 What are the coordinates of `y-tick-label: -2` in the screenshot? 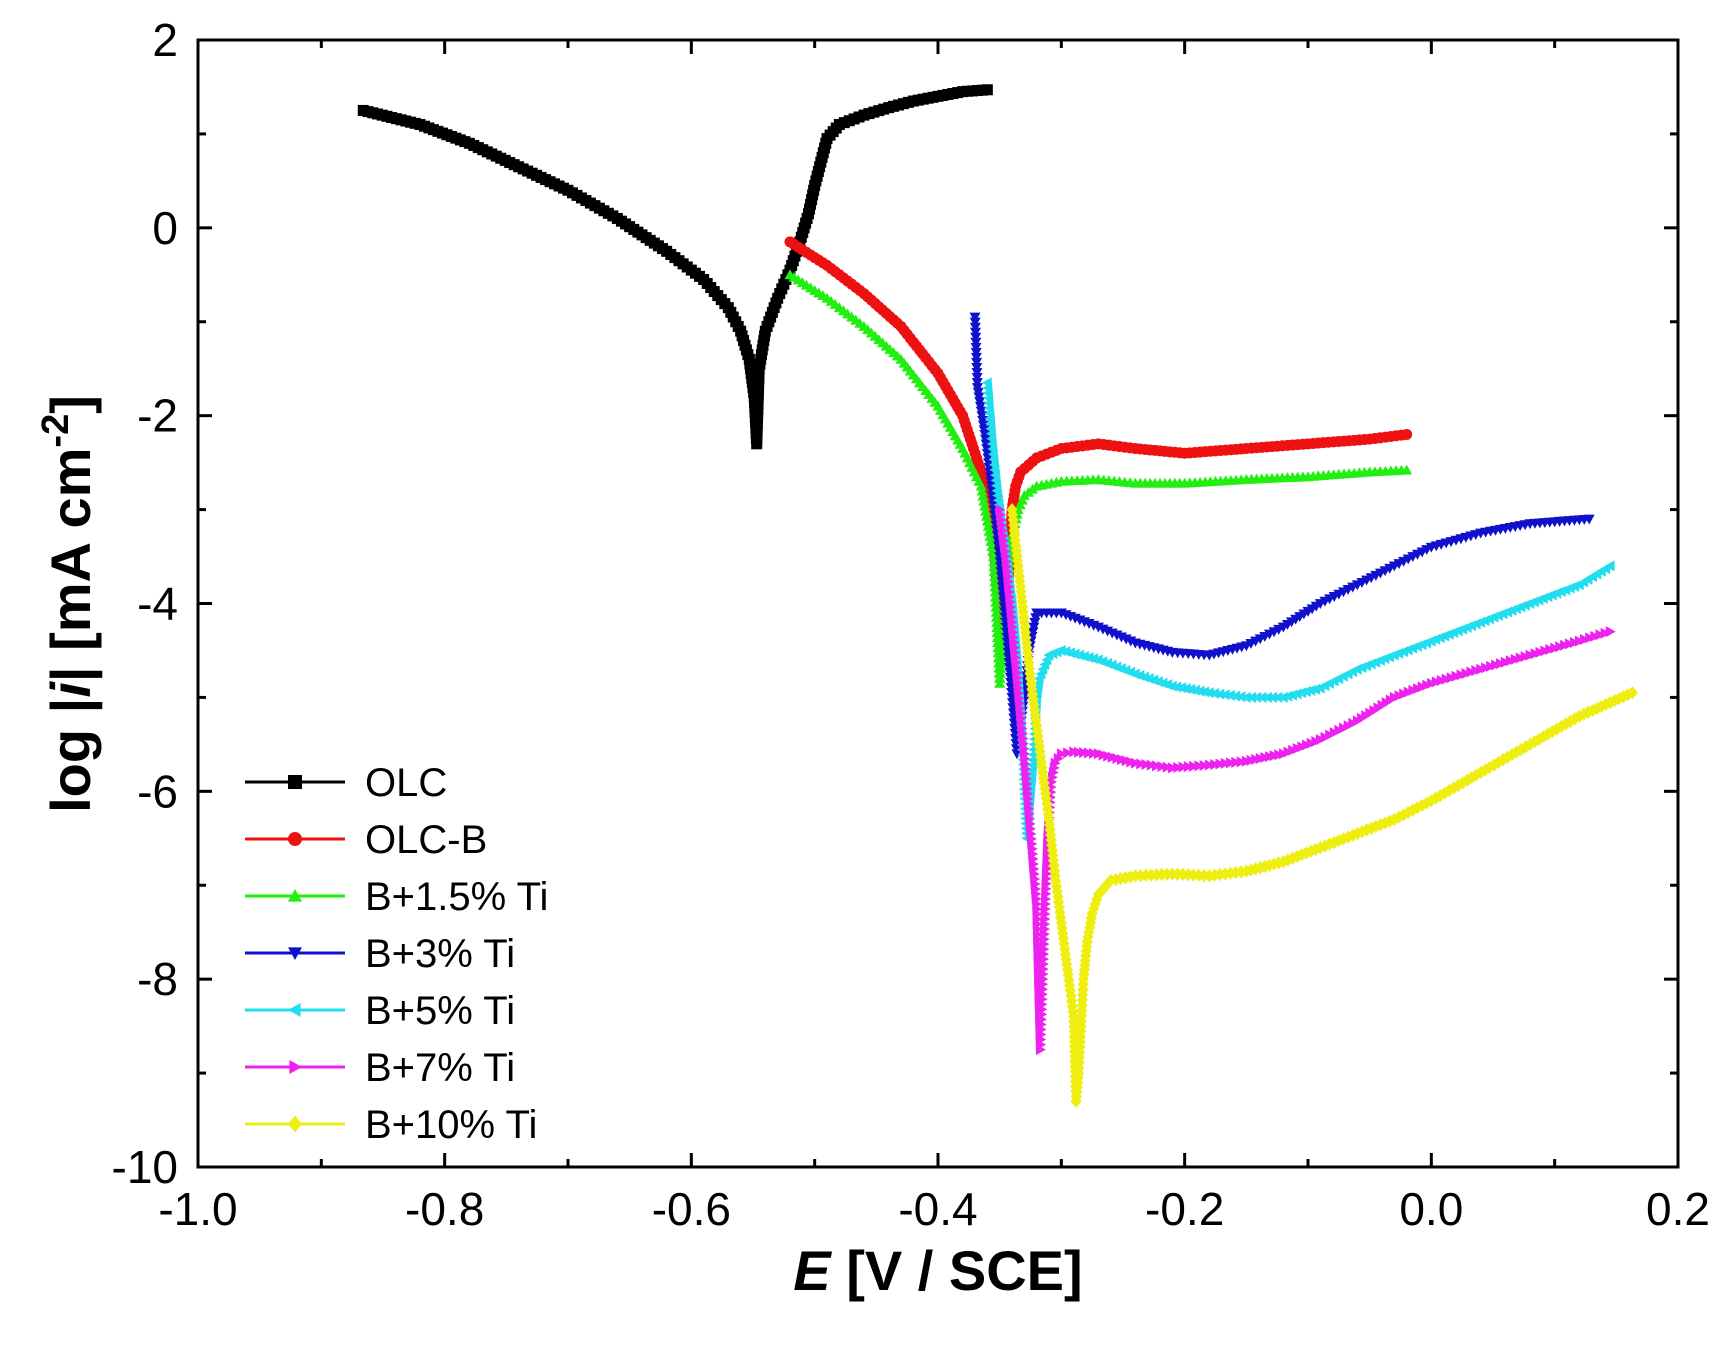 It's located at (157, 416).